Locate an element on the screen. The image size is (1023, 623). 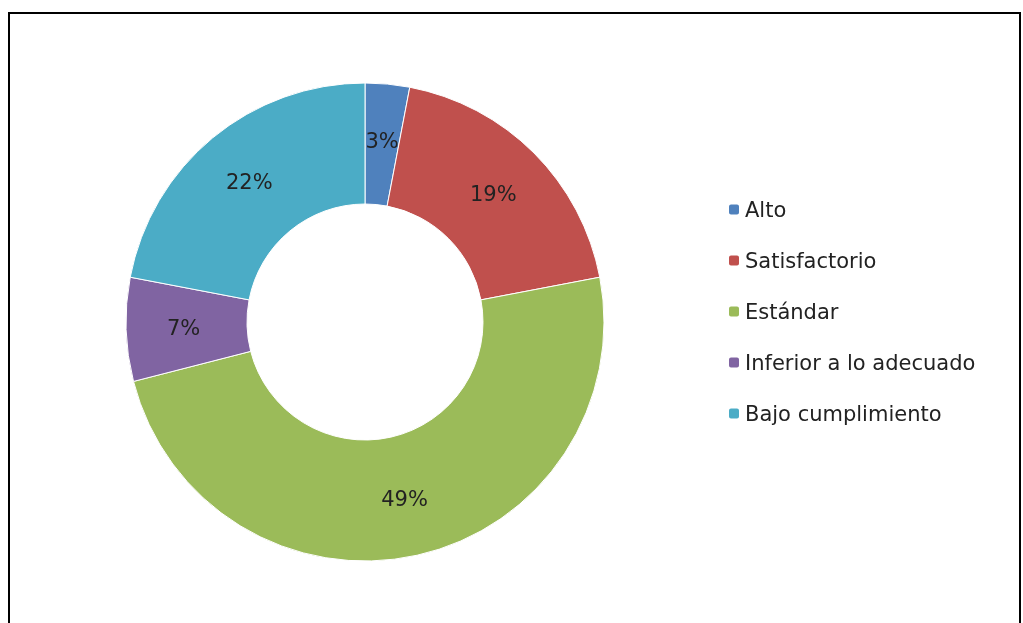
data-label: 19% is located at coordinates (493, 193).